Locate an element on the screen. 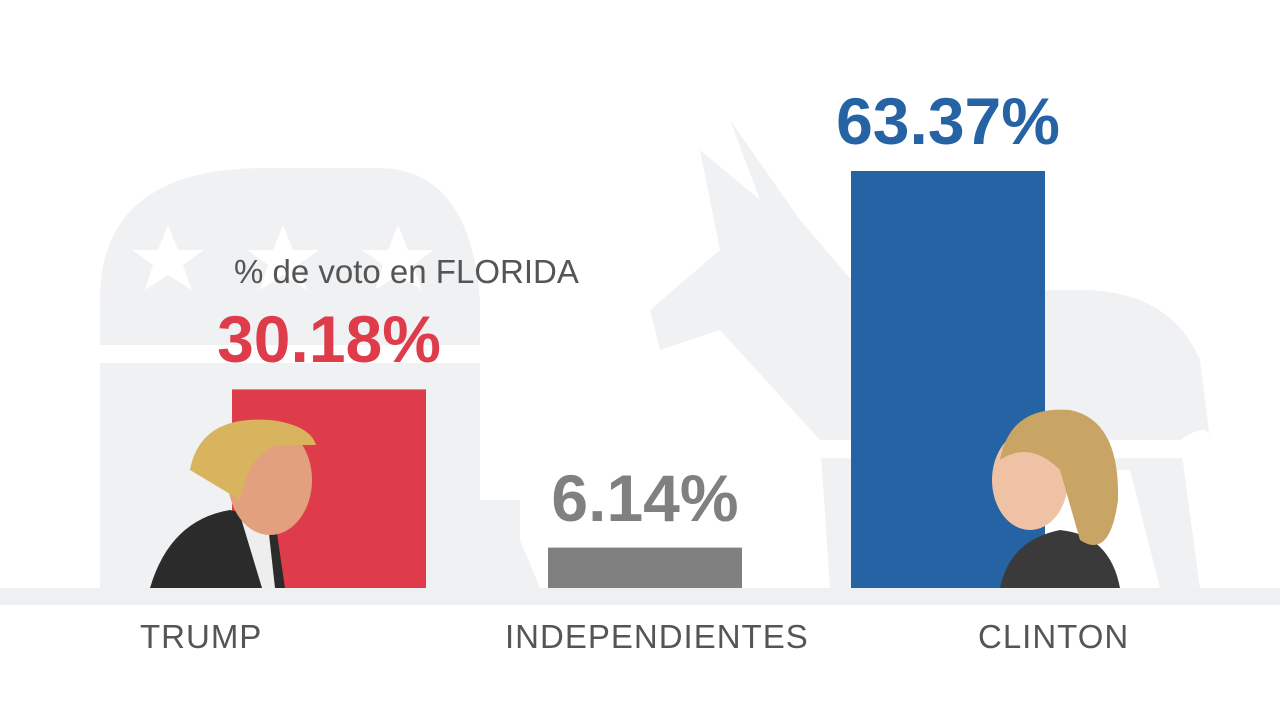 The image size is (1280, 721). chart-title: % de voto en FLORIDA is located at coordinates (406, 271).